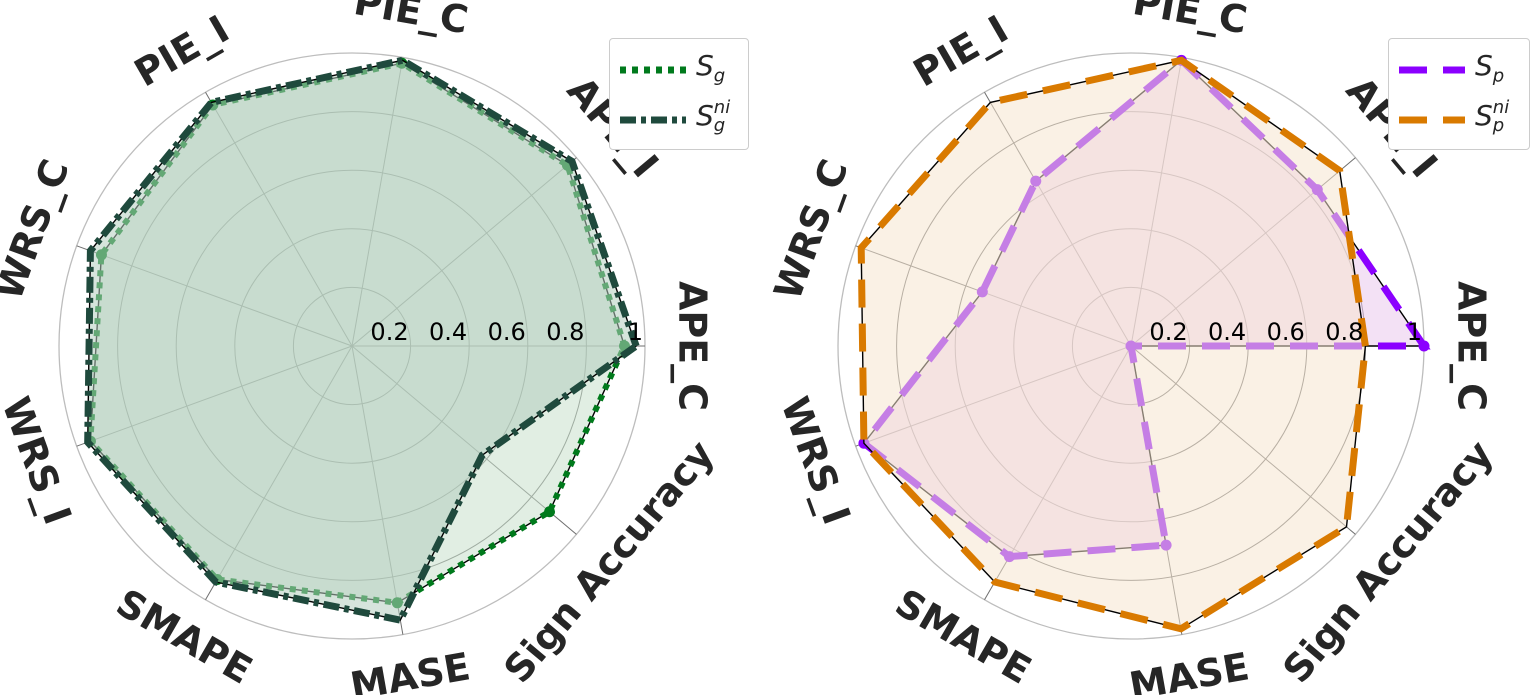  I want to click on legend-item-s-g: Sg, so click(679, 68).